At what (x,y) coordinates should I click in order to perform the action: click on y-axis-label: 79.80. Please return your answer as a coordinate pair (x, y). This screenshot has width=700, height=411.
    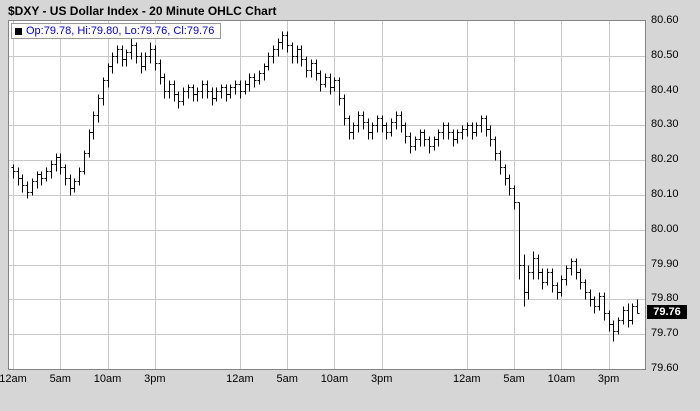
    Looking at the image, I should click on (665, 298).